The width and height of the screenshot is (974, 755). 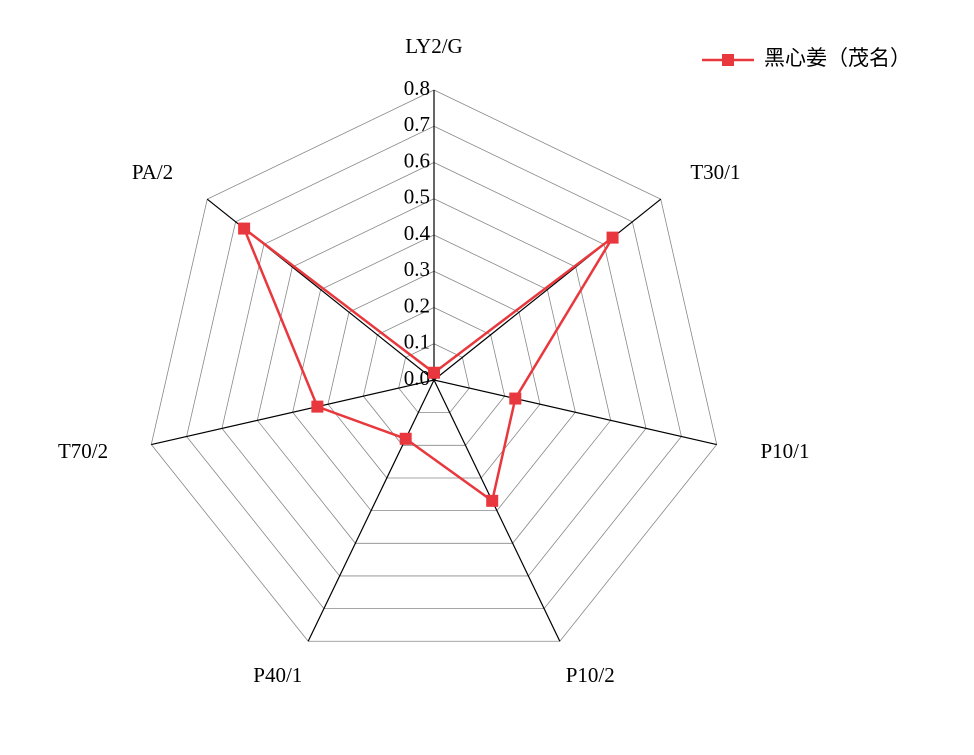 I want to click on series-line, so click(x=427, y=363).